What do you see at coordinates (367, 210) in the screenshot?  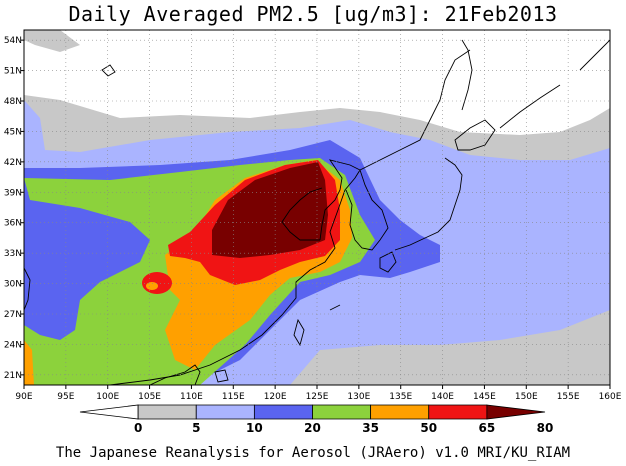 I see `coast-korea` at bounding box center [367, 210].